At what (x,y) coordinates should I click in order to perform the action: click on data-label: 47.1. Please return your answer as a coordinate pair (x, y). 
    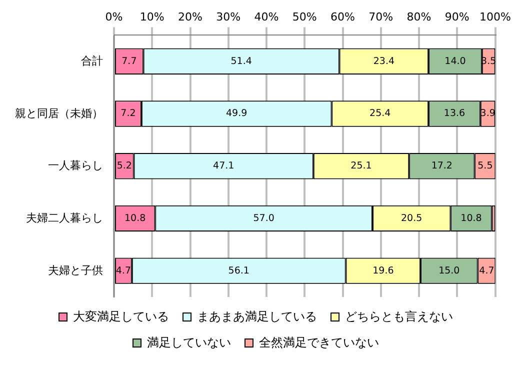
    Looking at the image, I should click on (223, 166).